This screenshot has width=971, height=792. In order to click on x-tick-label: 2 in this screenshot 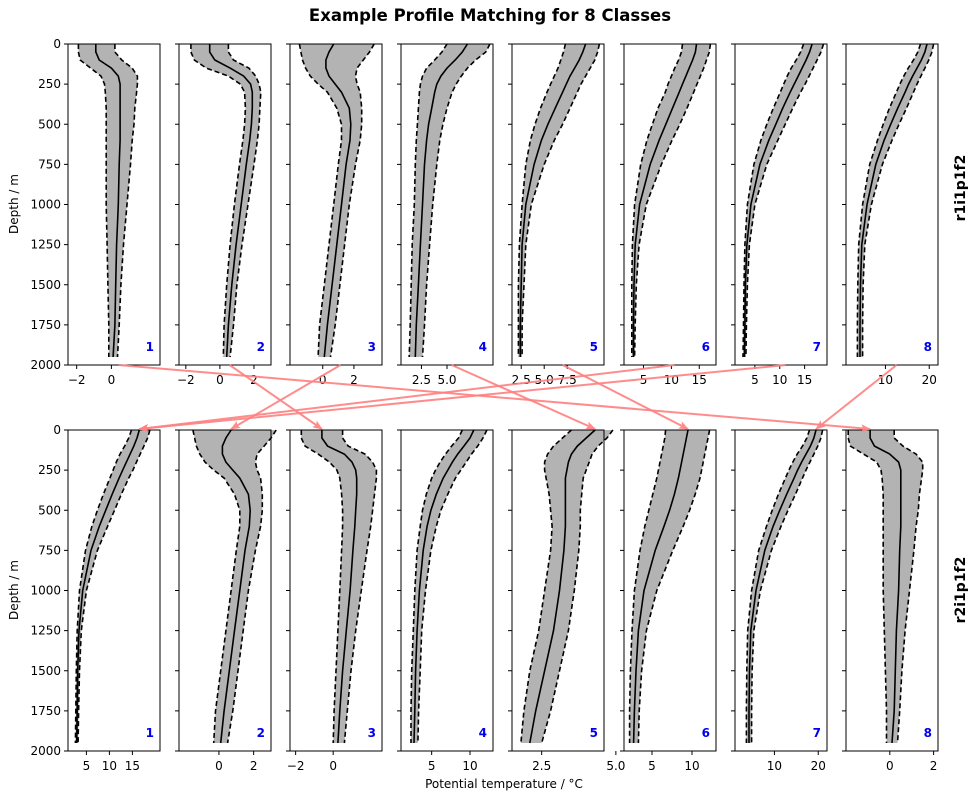, I will do `click(254, 766)`.